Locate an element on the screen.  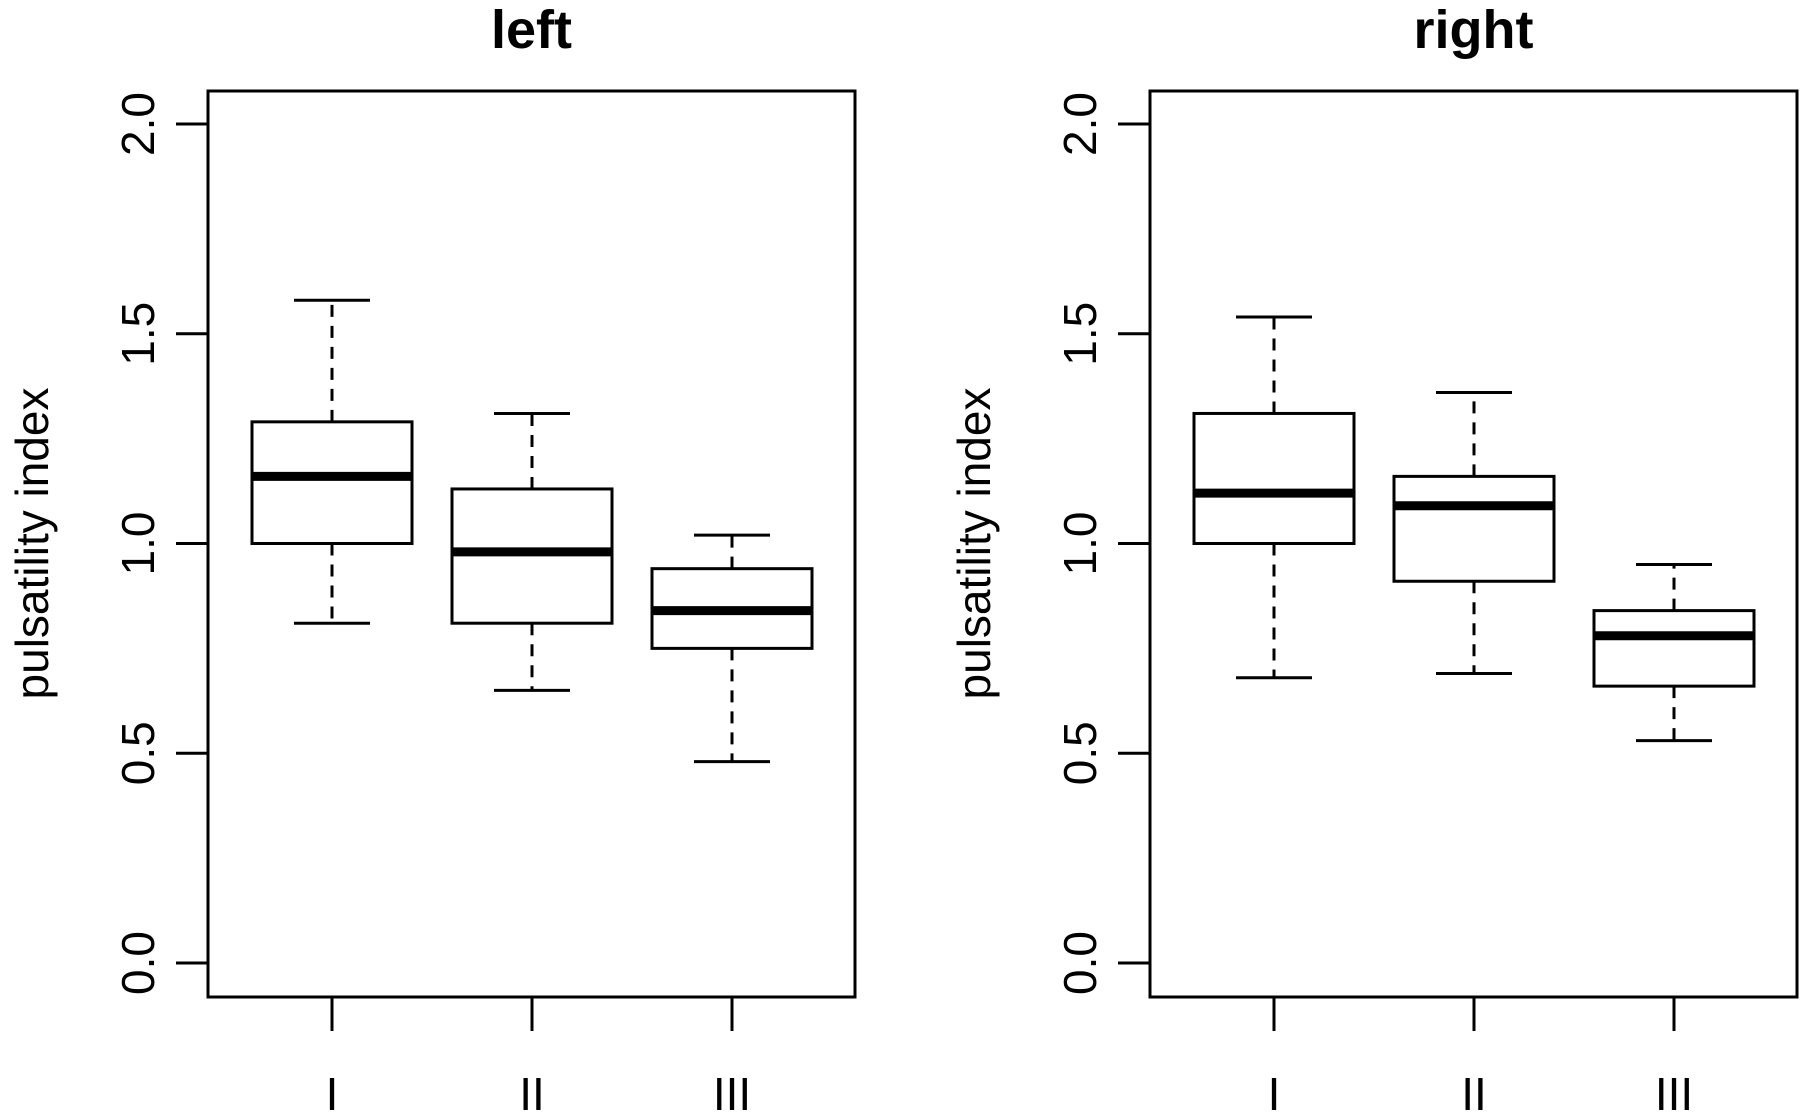
y-axis-label-right: pulsatility index is located at coordinates (974, 544).